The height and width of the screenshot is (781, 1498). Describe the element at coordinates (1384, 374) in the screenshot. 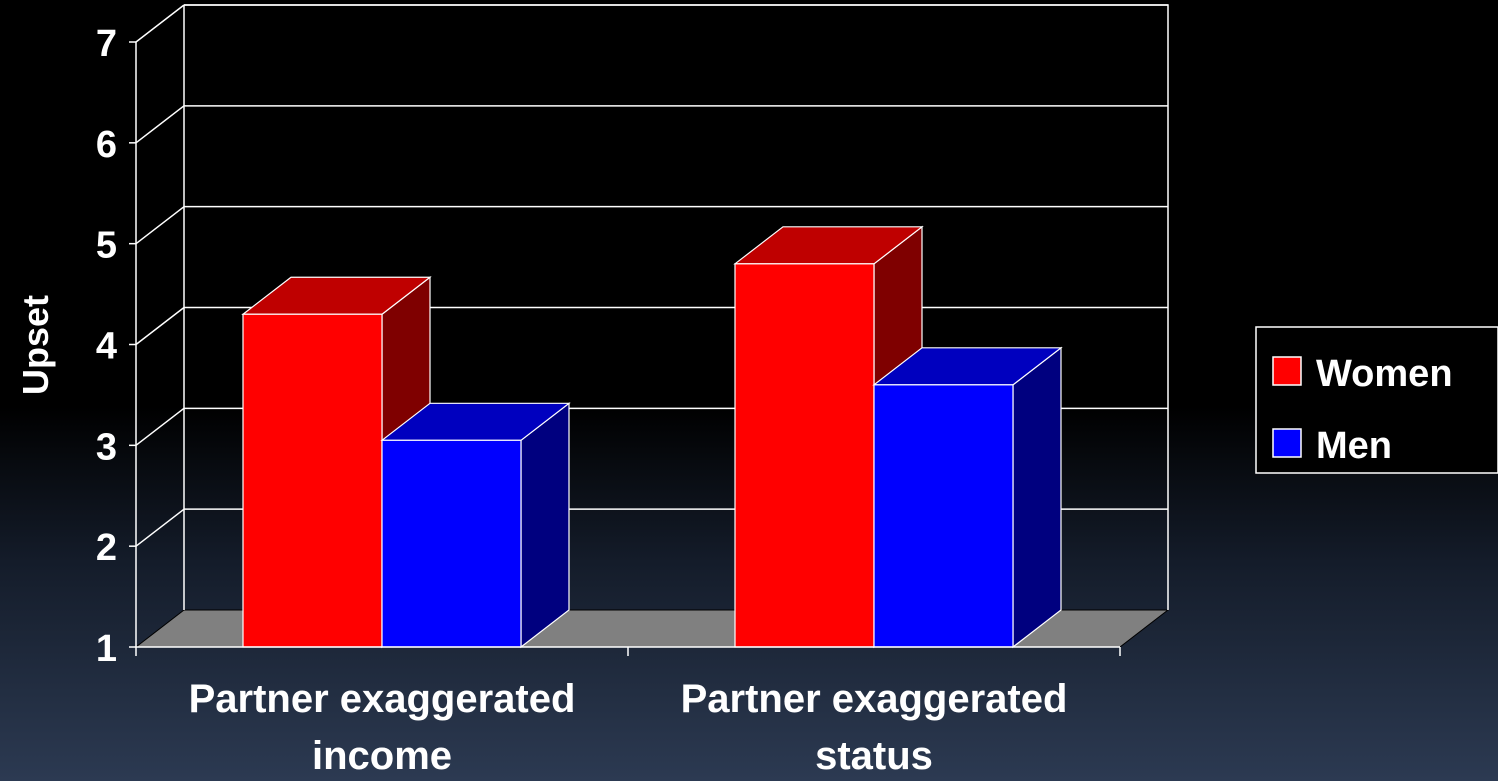

I see `legend-label-women: Women` at that location.